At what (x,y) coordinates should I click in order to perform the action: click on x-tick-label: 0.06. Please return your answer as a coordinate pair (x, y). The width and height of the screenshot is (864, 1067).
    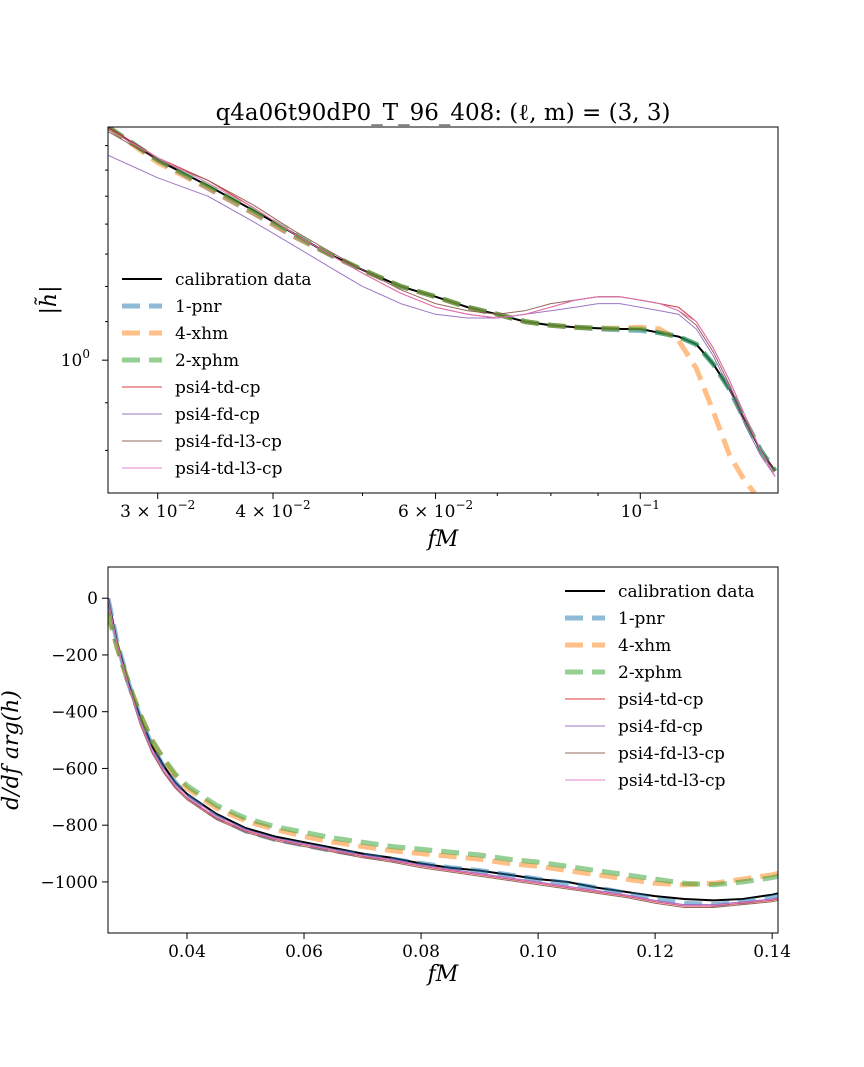
    Looking at the image, I should click on (304, 952).